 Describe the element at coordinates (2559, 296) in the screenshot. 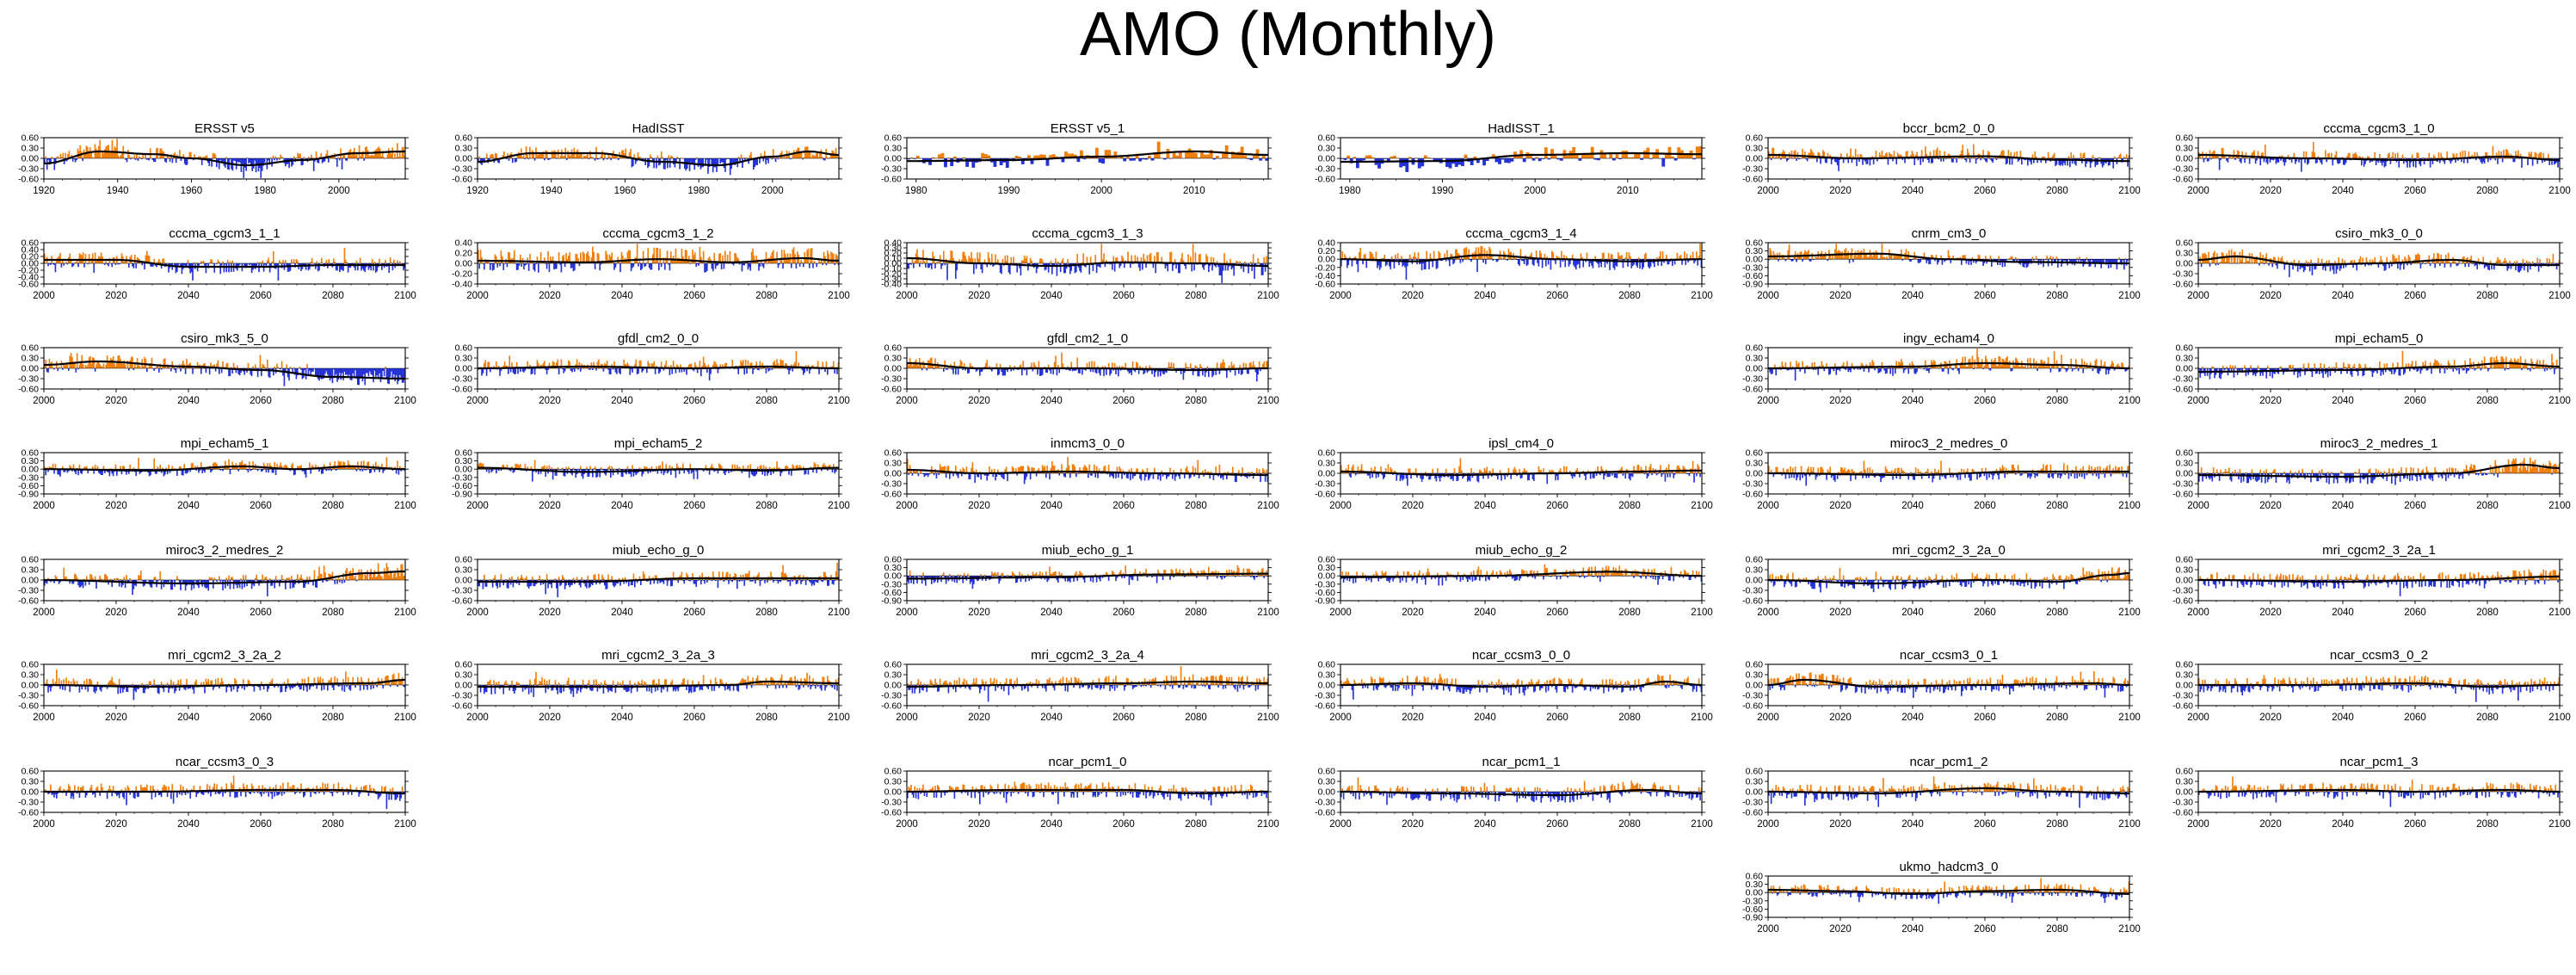

I see `x-tick-label: 2100` at that location.